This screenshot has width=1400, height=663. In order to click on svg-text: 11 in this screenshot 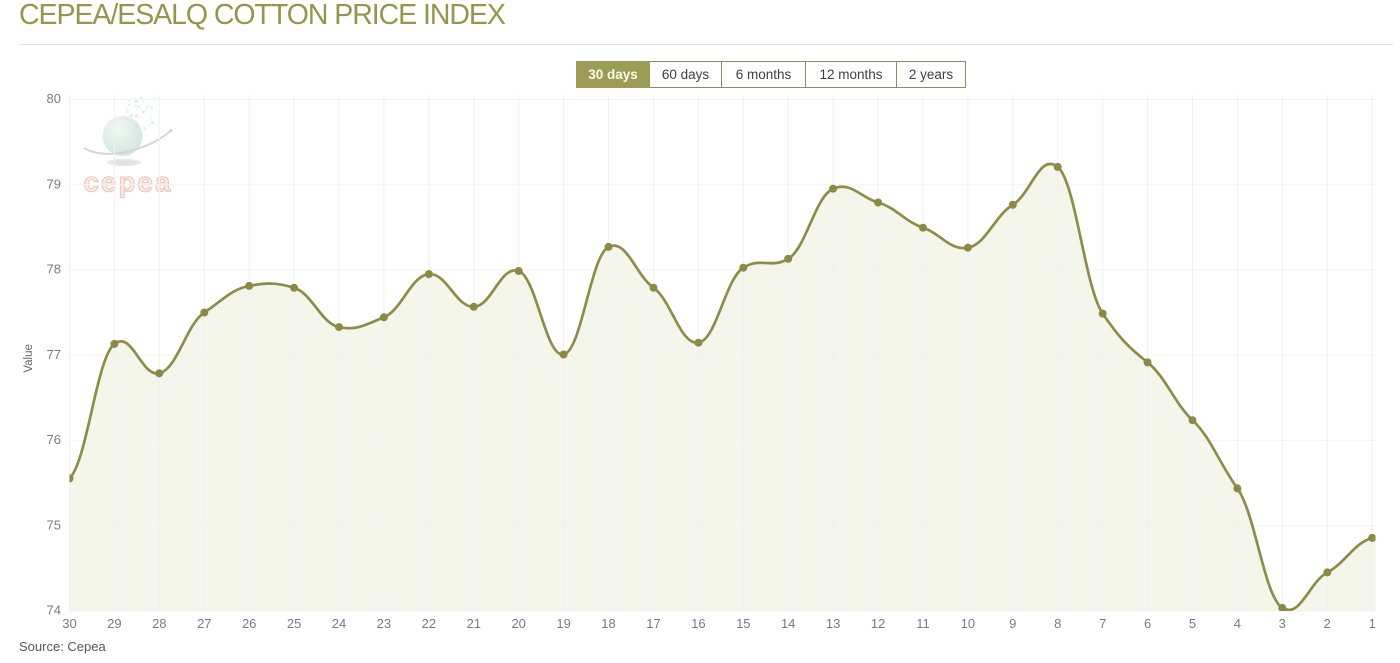, I will do `click(923, 623)`.